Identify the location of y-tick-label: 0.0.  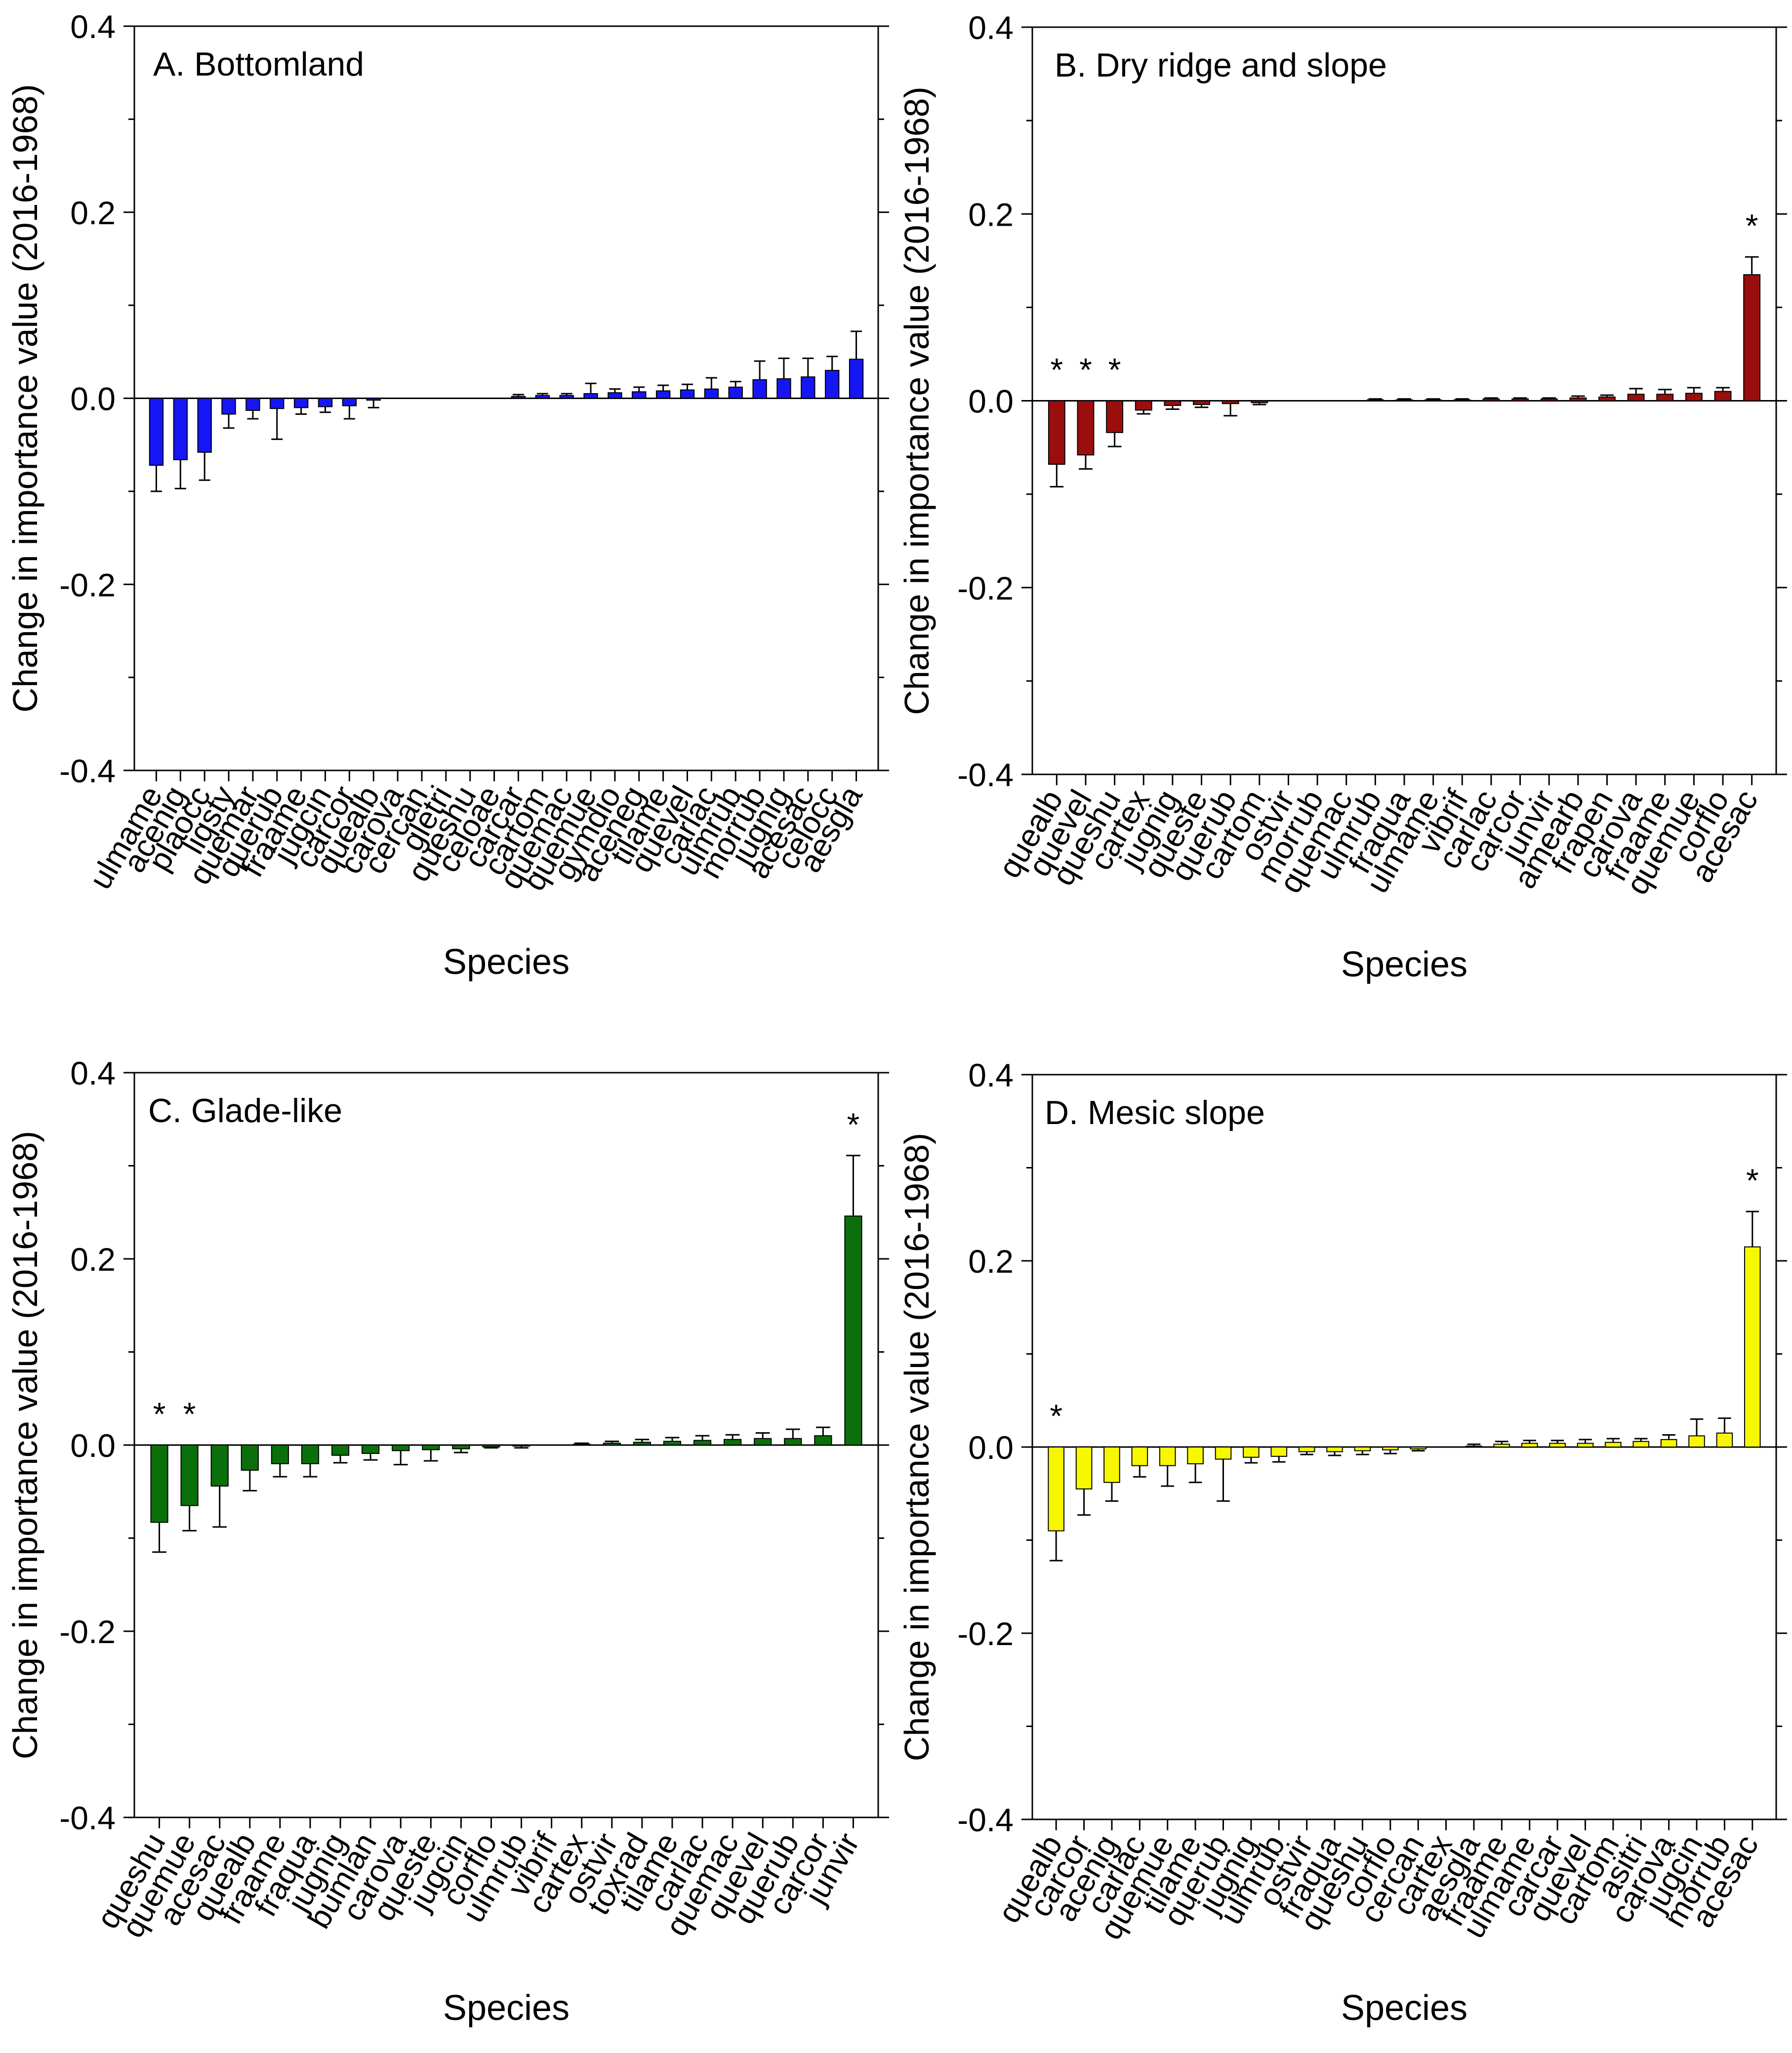
(991, 1447).